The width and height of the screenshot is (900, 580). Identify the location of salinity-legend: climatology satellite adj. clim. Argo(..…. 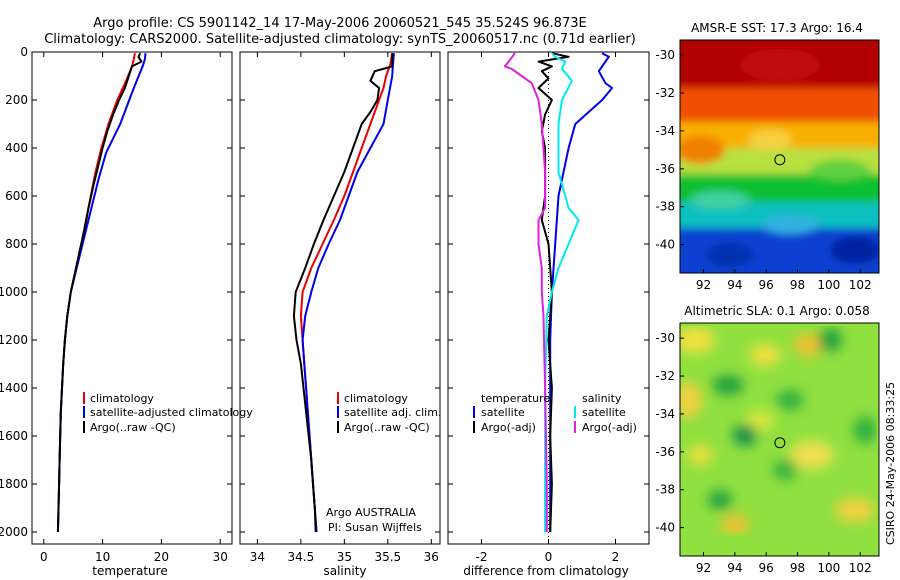
(389, 413).